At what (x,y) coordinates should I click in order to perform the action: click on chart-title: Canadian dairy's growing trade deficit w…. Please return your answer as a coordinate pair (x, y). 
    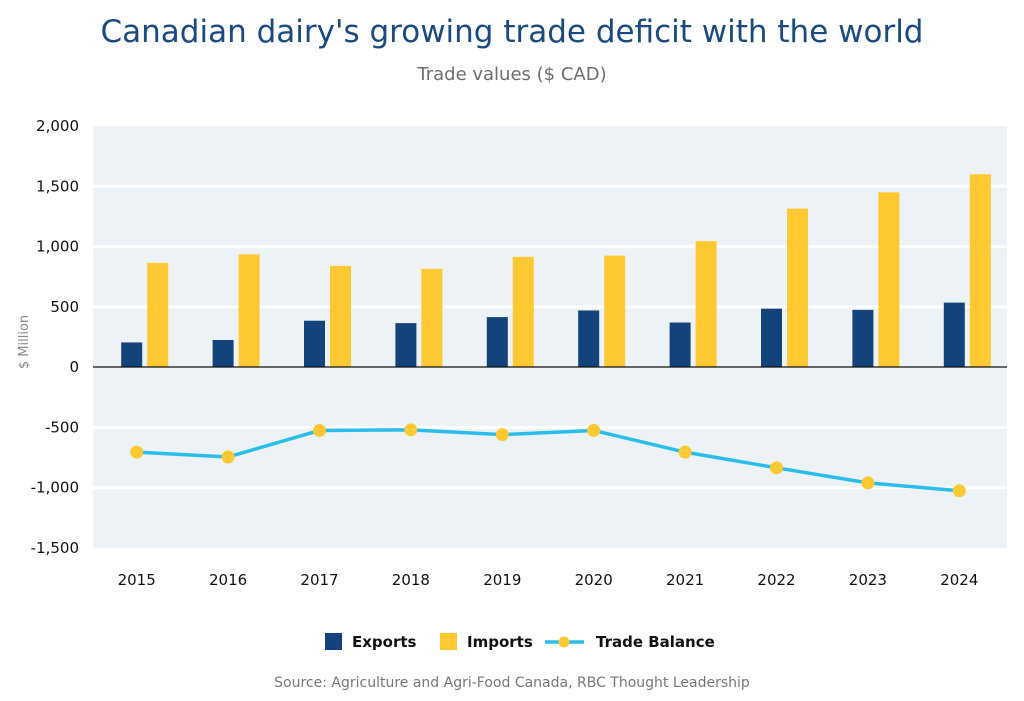
    Looking at the image, I should click on (512, 32).